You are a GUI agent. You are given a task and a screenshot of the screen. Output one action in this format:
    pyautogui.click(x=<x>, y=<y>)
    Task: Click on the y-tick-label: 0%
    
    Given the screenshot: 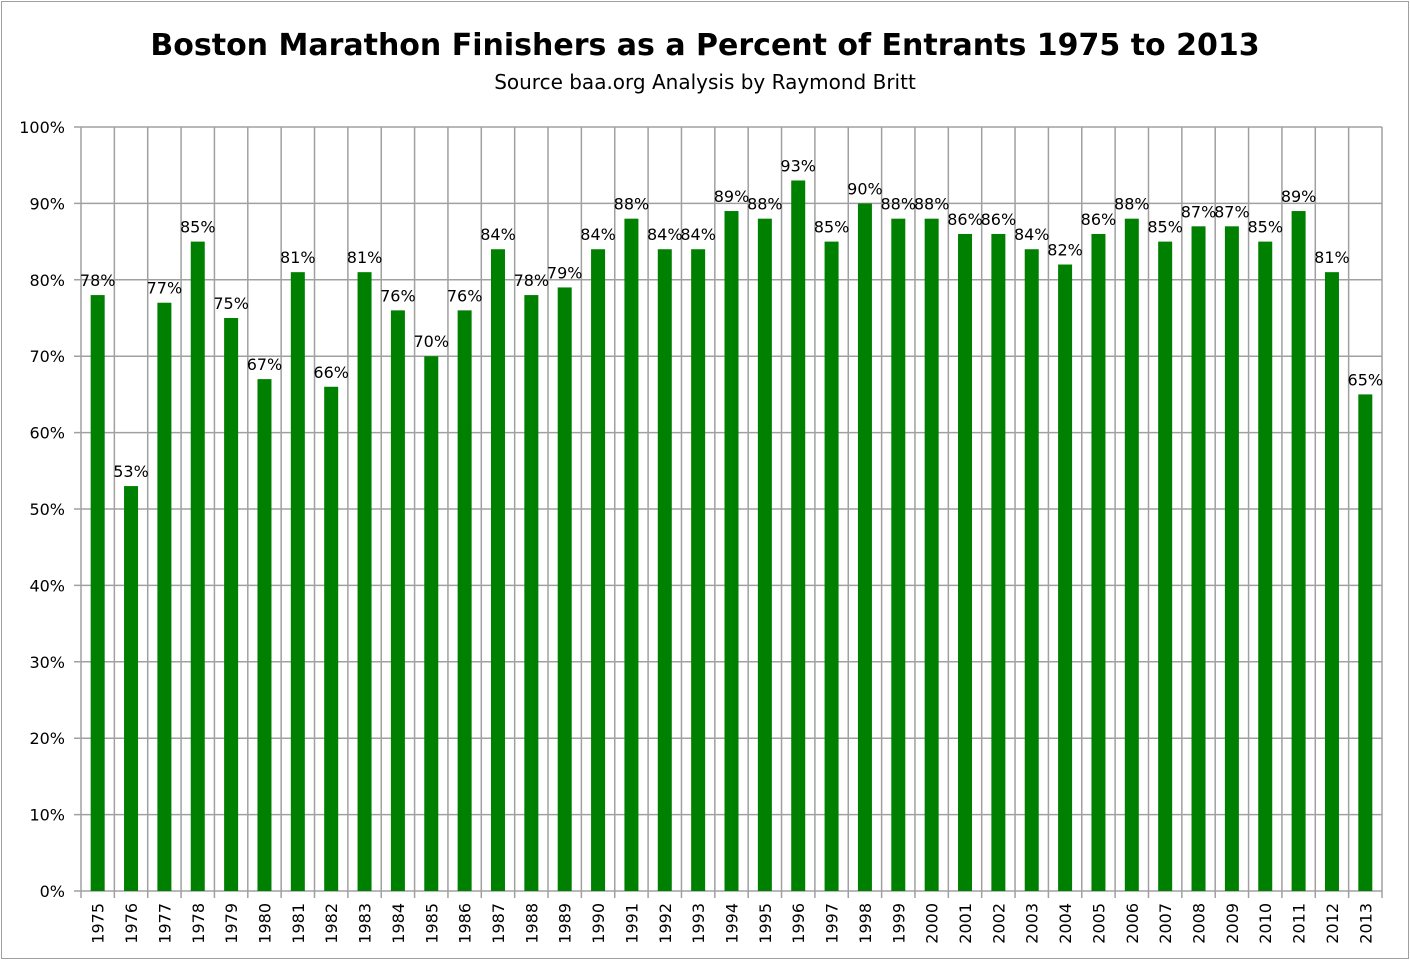 What is the action you would take?
    pyautogui.click(x=52, y=891)
    